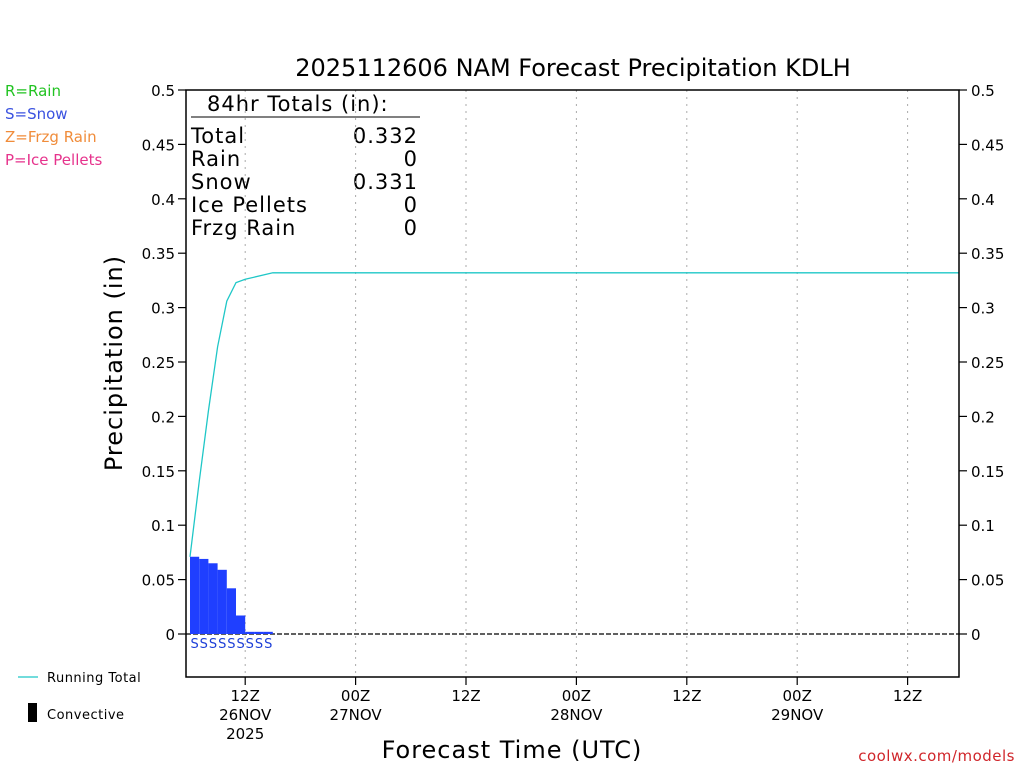 This screenshot has height=768, width=1024. I want to click on totals-row-value: 0.332, so click(385, 136).